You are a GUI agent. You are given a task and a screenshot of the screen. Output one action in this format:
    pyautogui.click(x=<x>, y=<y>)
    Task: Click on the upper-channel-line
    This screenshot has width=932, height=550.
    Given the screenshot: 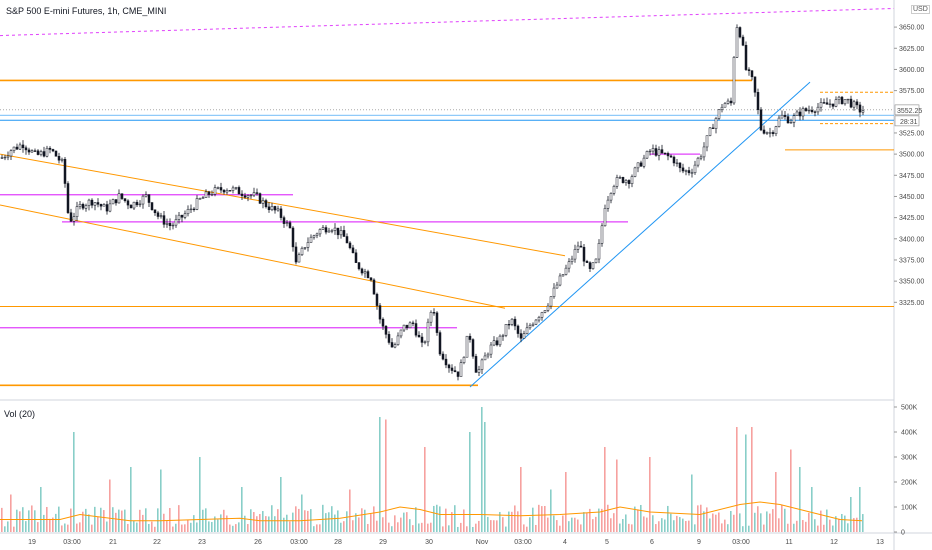 What is the action you would take?
    pyautogui.click(x=447, y=22)
    